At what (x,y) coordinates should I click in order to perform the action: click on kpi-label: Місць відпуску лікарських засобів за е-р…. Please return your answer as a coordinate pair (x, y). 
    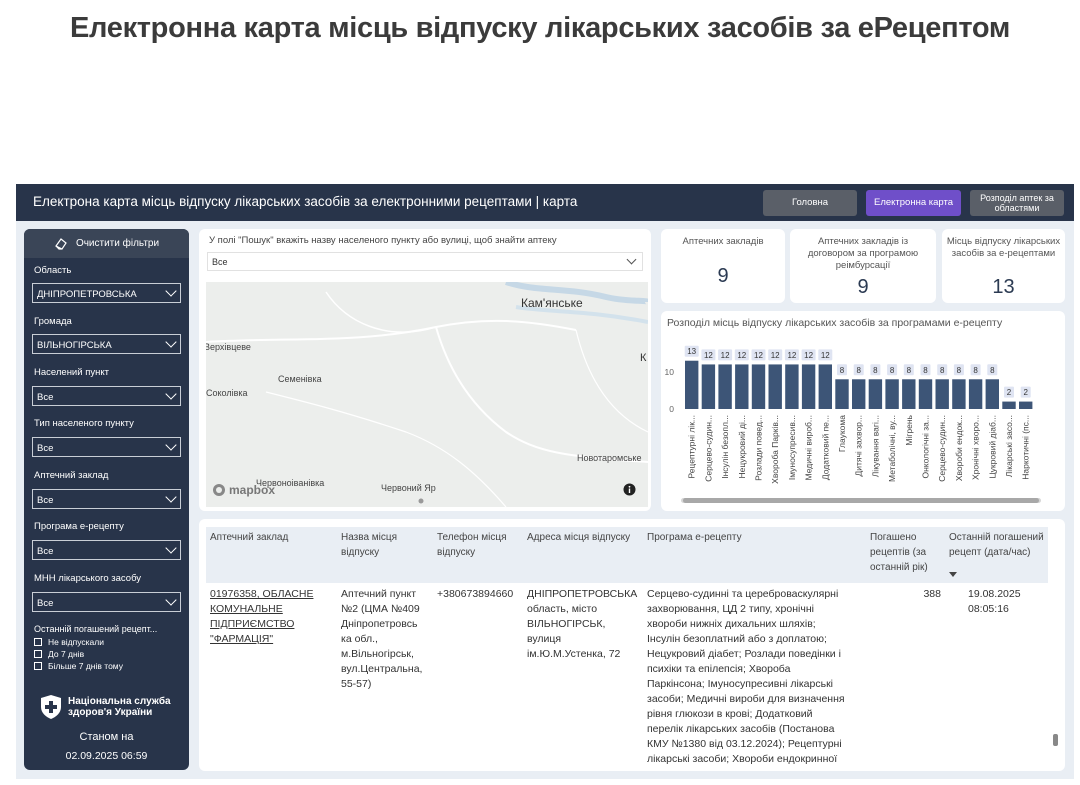
    Looking at the image, I should click on (1003, 247).